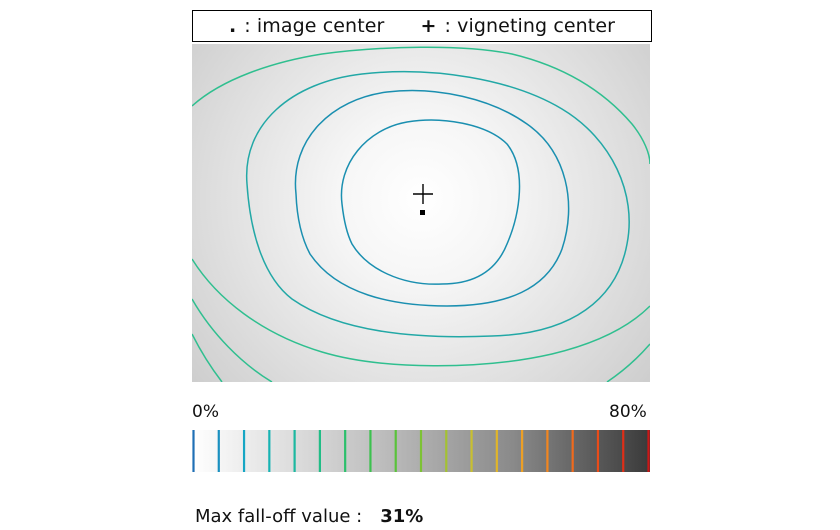 The image size is (840, 530). I want to click on scale-min-label: 0%, so click(205, 412).